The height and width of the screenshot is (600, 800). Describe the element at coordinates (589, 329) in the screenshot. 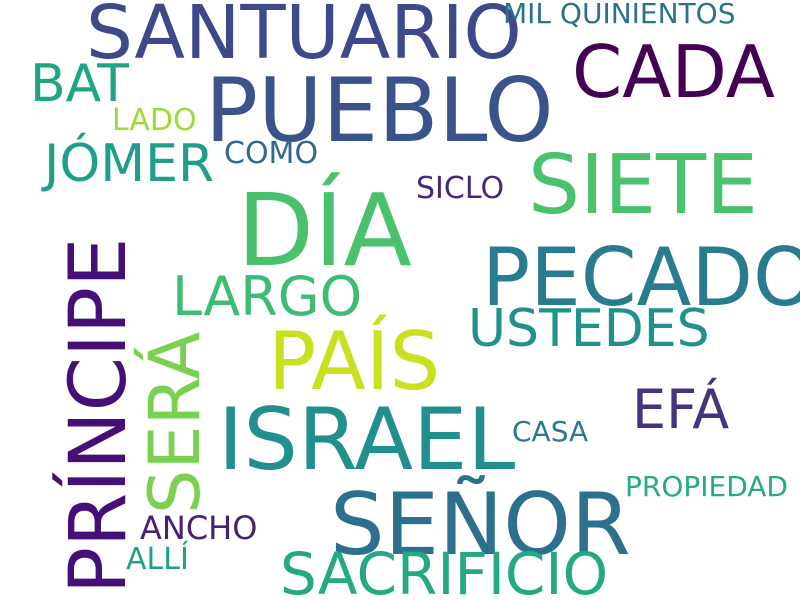

I see `word-ustedes: USTEDES` at that location.